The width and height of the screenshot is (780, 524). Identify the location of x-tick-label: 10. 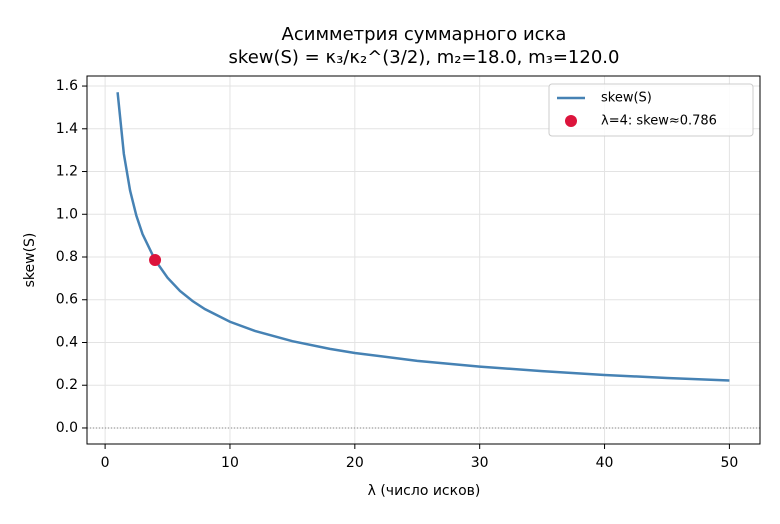
(230, 463).